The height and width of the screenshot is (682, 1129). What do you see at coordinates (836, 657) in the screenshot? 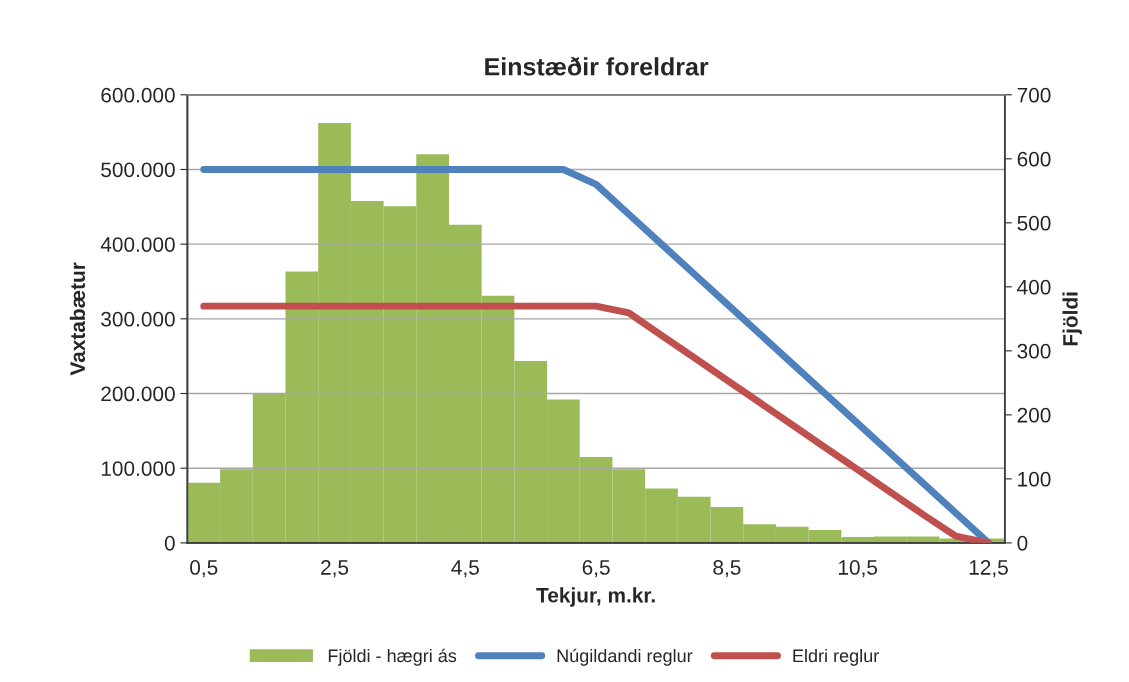
I see `legend-label: Eldri reglur` at bounding box center [836, 657].